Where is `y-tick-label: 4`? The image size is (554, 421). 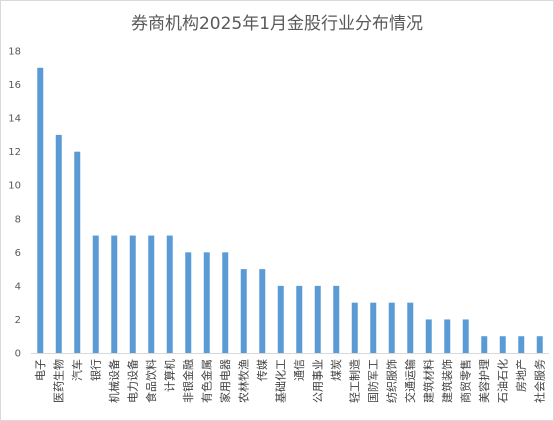 y-tick-label: 4 is located at coordinates (18, 286).